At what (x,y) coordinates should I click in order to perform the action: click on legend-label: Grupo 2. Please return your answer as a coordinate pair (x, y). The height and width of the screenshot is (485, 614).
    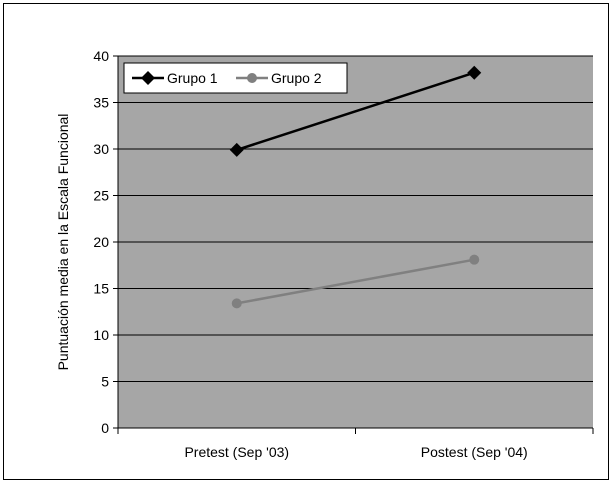
    Looking at the image, I should click on (296, 78).